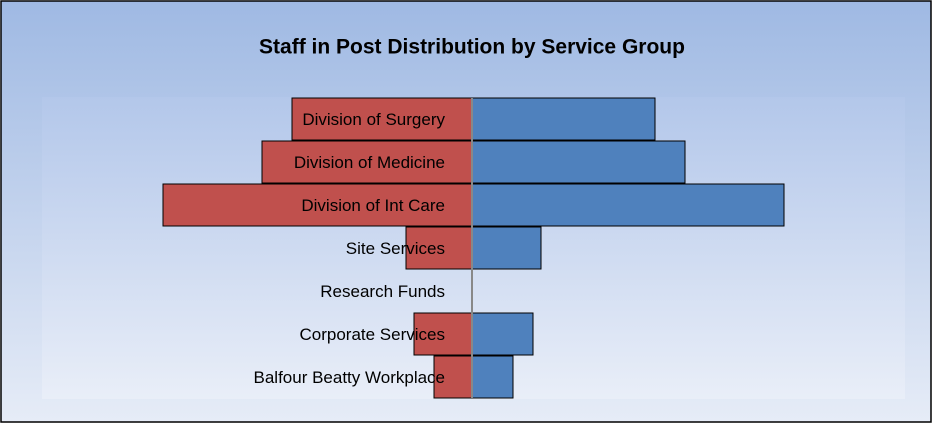 Image resolution: width=933 pixels, height=424 pixels. What do you see at coordinates (372, 334) in the screenshot?
I see `category-label: Corporate Services` at bounding box center [372, 334].